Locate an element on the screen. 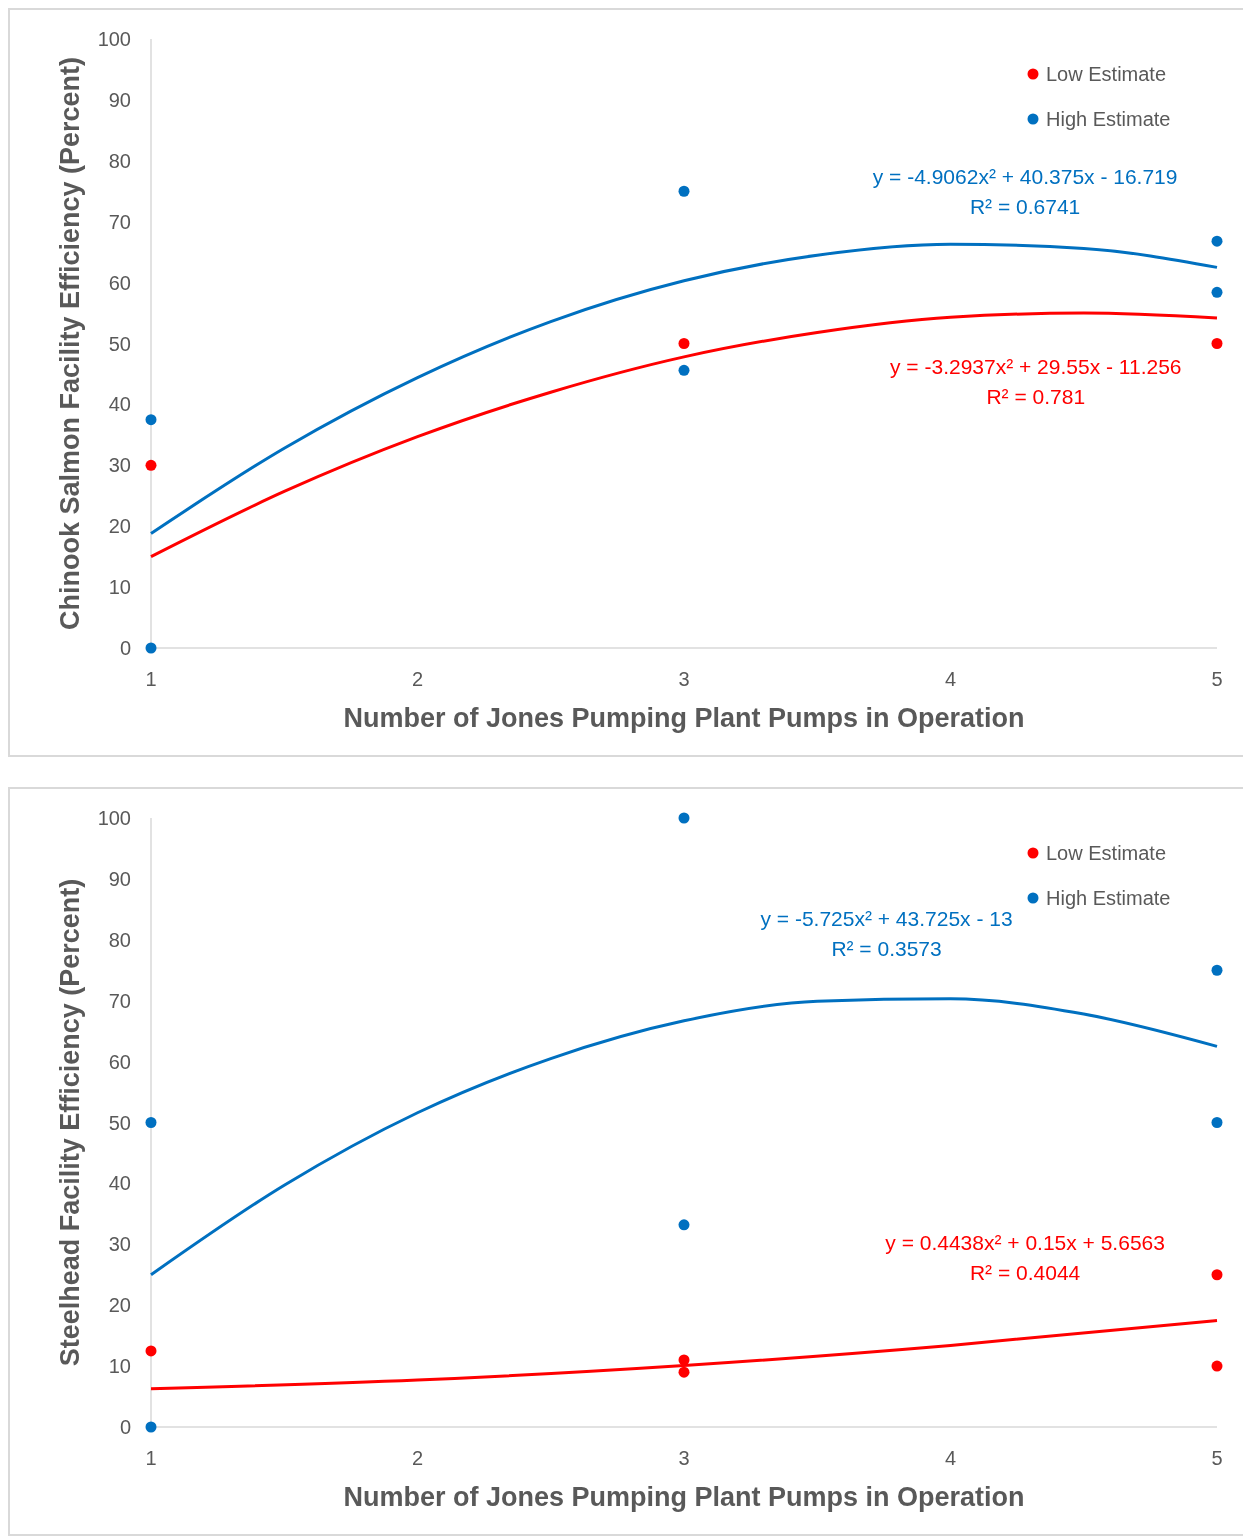 The height and width of the screenshot is (1540, 1243). annotation: y = -3.2937x² + 29.55x - 11.256 is located at coordinates (1036, 366).